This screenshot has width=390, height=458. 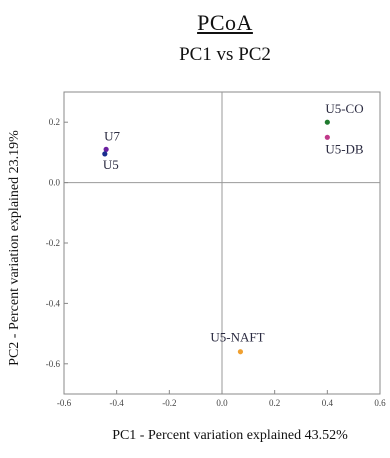 I want to click on chart-title: PCoA, so click(x=225, y=22).